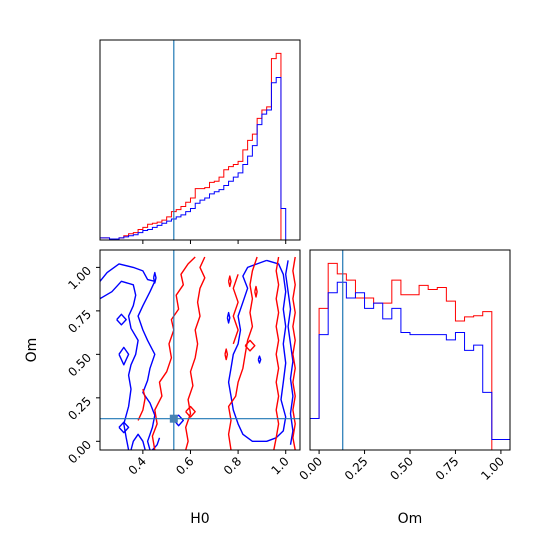 Image resolution: width=550 pixels, height=550 pixels. Describe the element at coordinates (410, 519) in the screenshot. I see `x-axis-label-om: Om` at that location.